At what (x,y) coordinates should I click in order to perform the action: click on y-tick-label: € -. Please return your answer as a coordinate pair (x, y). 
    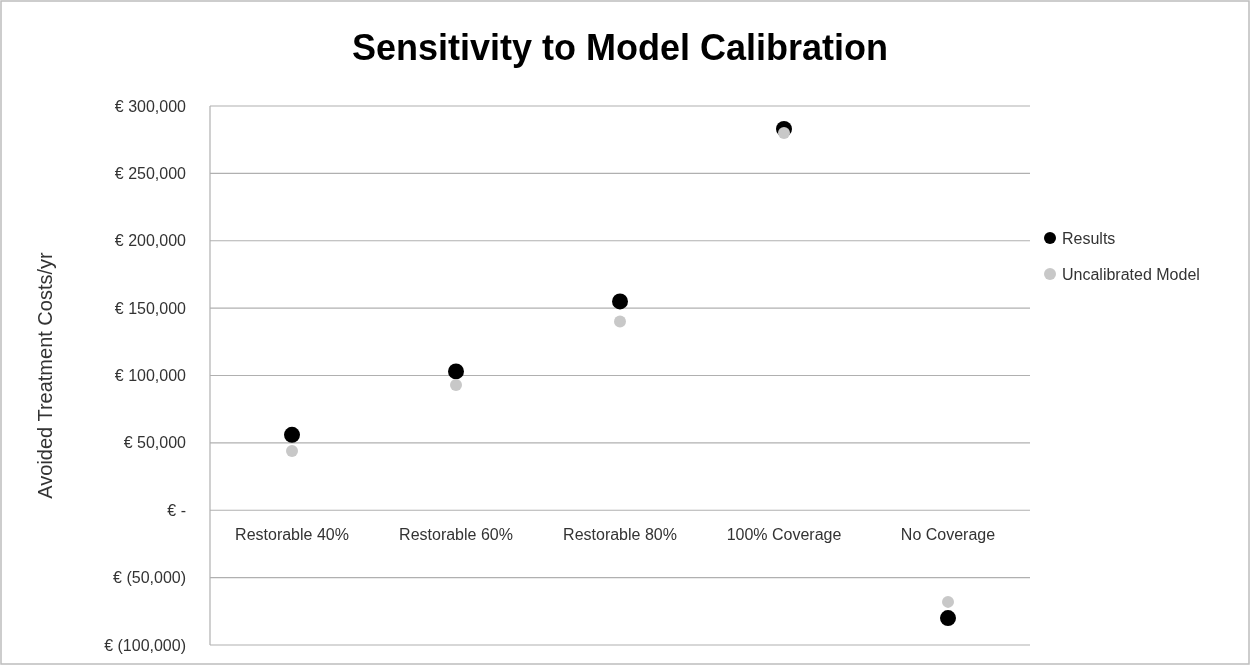
    Looking at the image, I should click on (176, 510).